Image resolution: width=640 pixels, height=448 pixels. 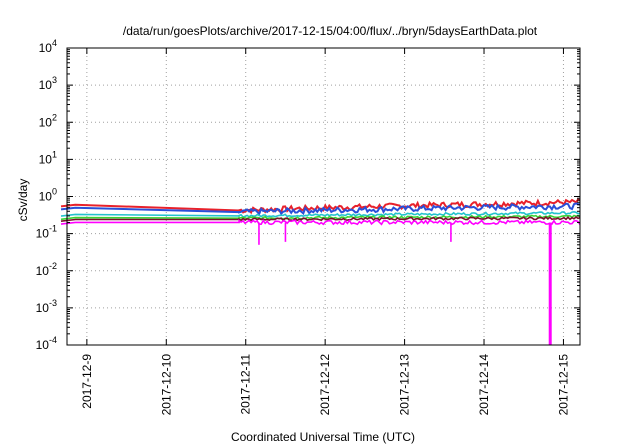 What do you see at coordinates (48, 46) in the screenshot?
I see `y-tick-label: 10⁴` at bounding box center [48, 46].